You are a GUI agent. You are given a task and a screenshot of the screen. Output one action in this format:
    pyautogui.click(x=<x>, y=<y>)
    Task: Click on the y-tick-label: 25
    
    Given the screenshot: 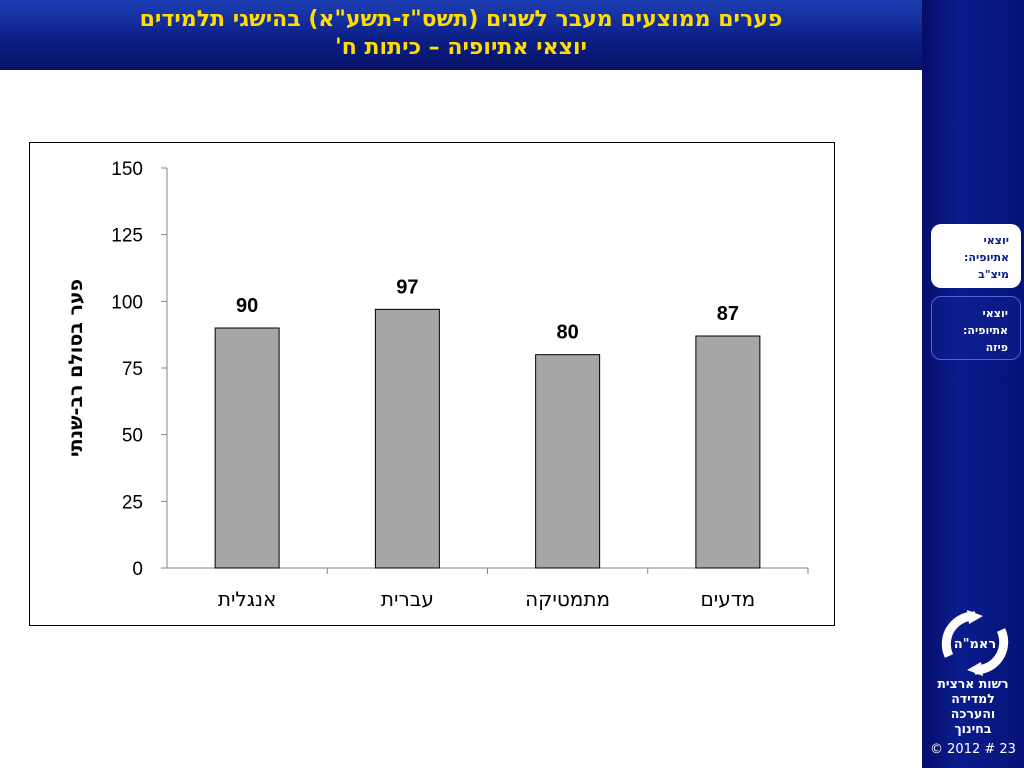 What is the action you would take?
    pyautogui.click(x=132, y=502)
    